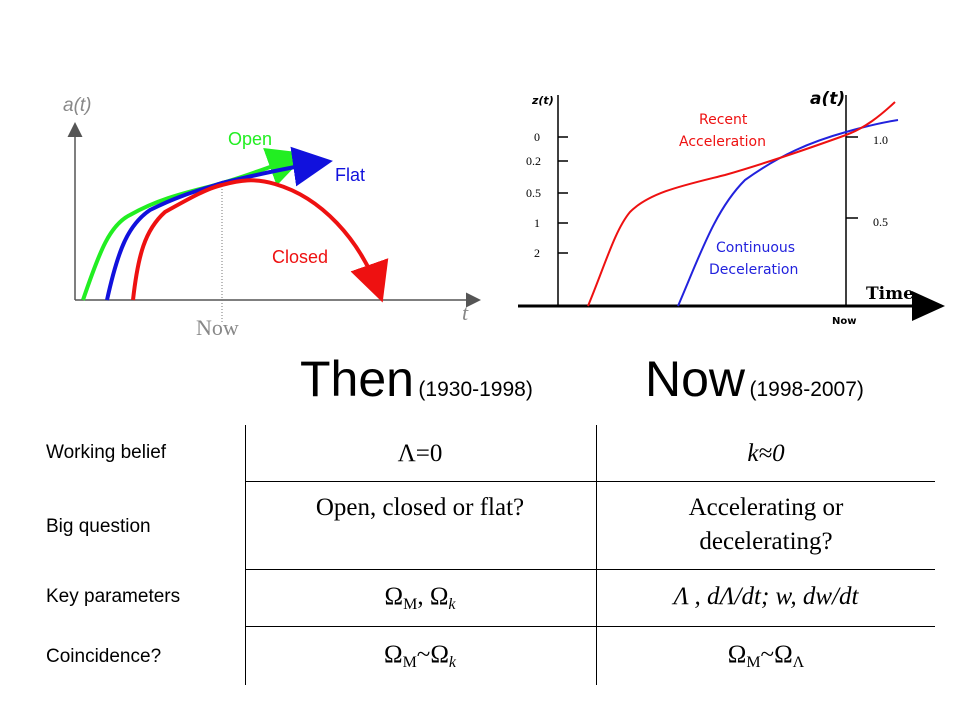  Describe the element at coordinates (475, 389) in the screenshot. I see `heading-then-years: (1930-1998)` at that location.